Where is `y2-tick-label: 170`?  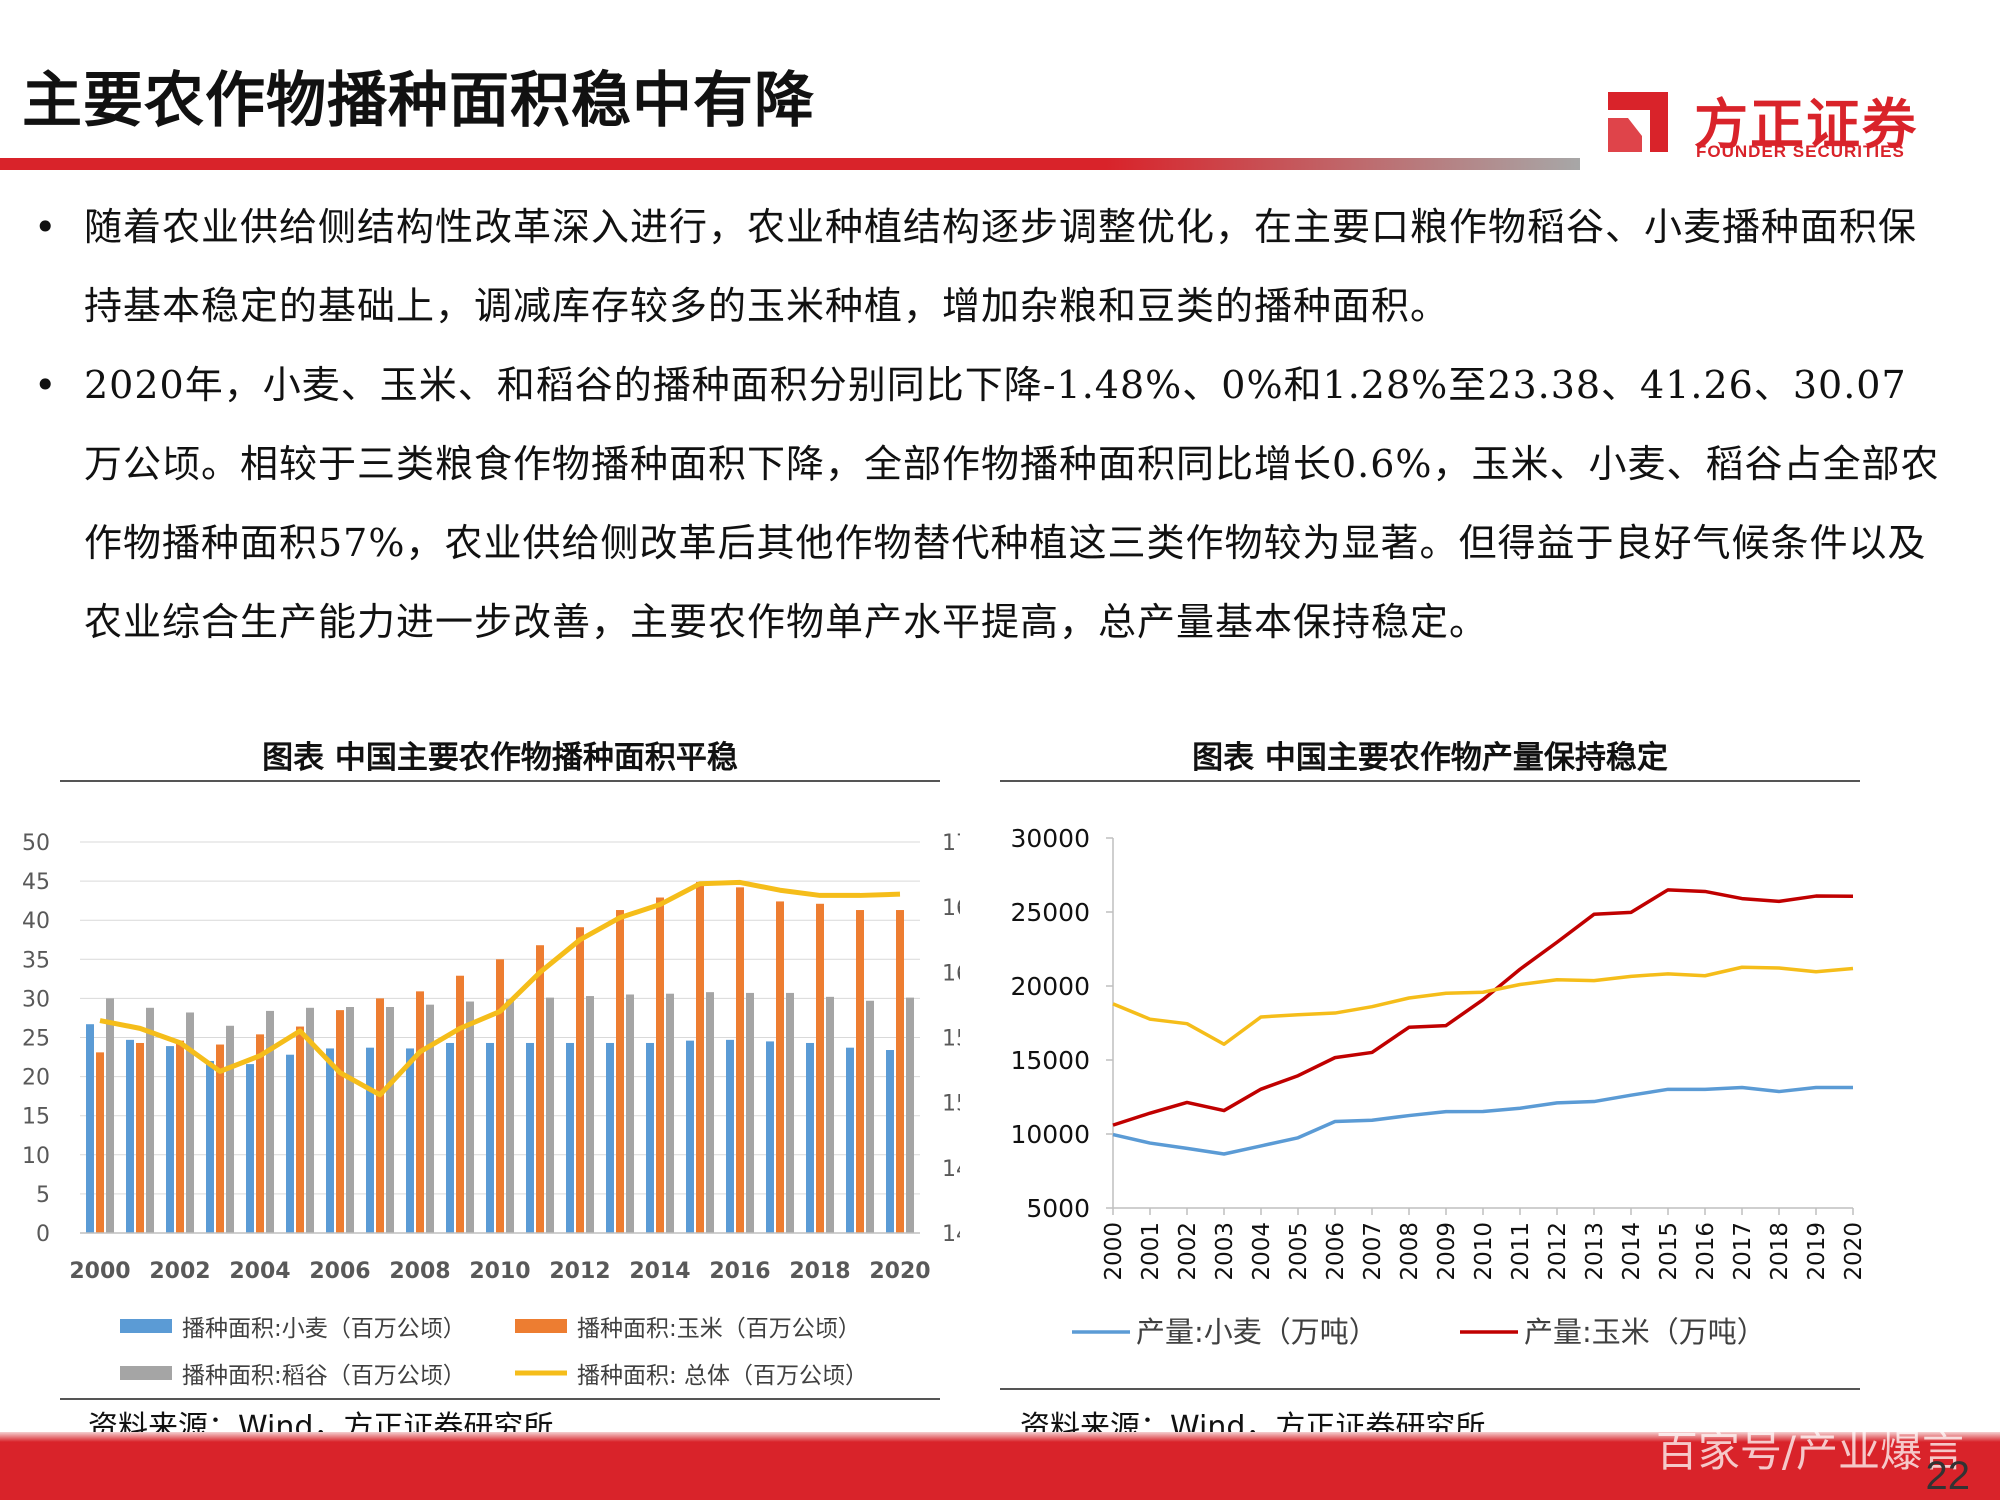
y2-tick-label: 170 is located at coordinates (951, 843).